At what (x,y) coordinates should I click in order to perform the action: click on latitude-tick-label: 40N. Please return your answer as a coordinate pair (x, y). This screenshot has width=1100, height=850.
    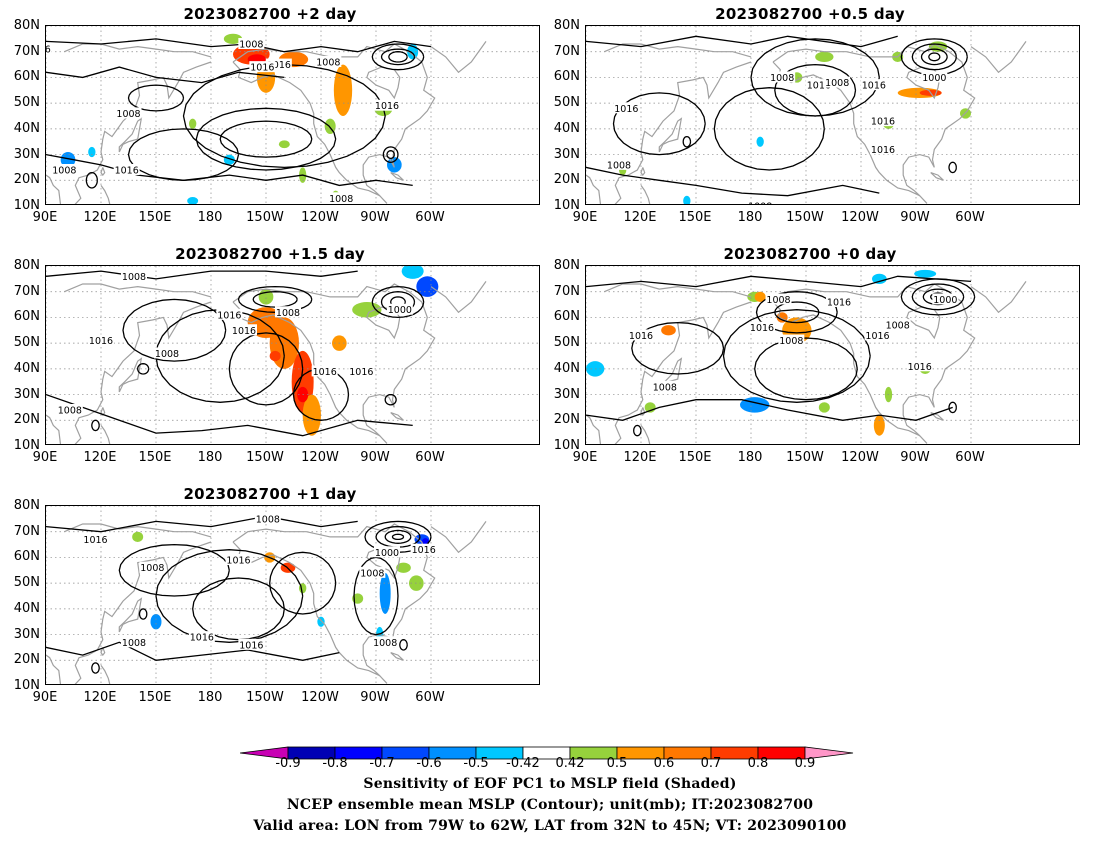
    Looking at the image, I should click on (26, 608).